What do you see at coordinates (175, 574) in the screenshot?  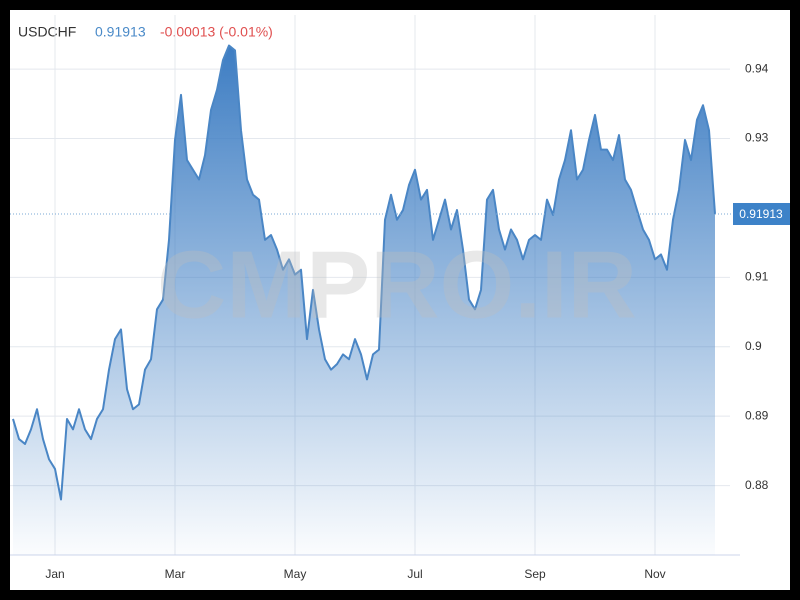 I see `x-tick-label: Mar` at bounding box center [175, 574].